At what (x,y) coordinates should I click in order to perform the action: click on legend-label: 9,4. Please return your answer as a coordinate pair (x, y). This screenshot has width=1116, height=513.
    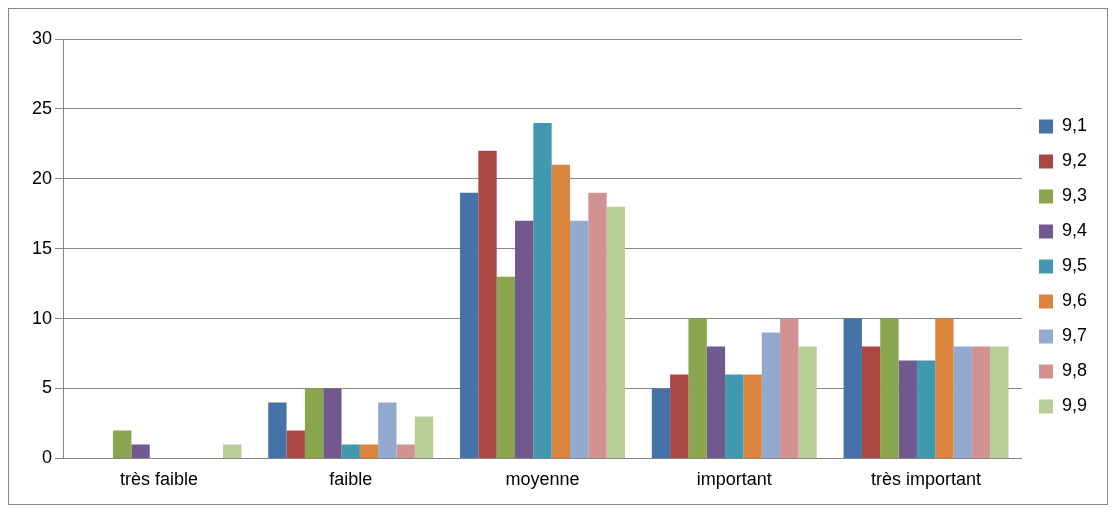
    Looking at the image, I should click on (1074, 230).